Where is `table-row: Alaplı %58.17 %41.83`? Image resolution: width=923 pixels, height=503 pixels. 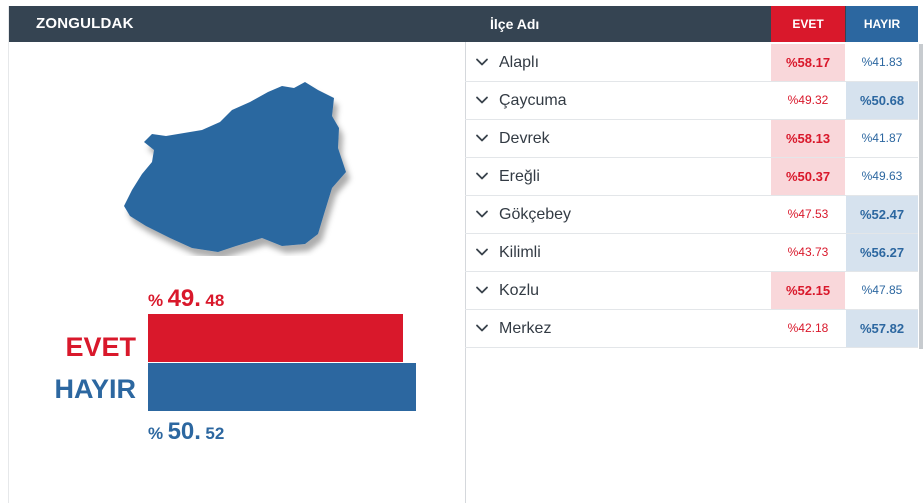 table-row: Alaplı %58.17 %41.83 is located at coordinates (691, 63).